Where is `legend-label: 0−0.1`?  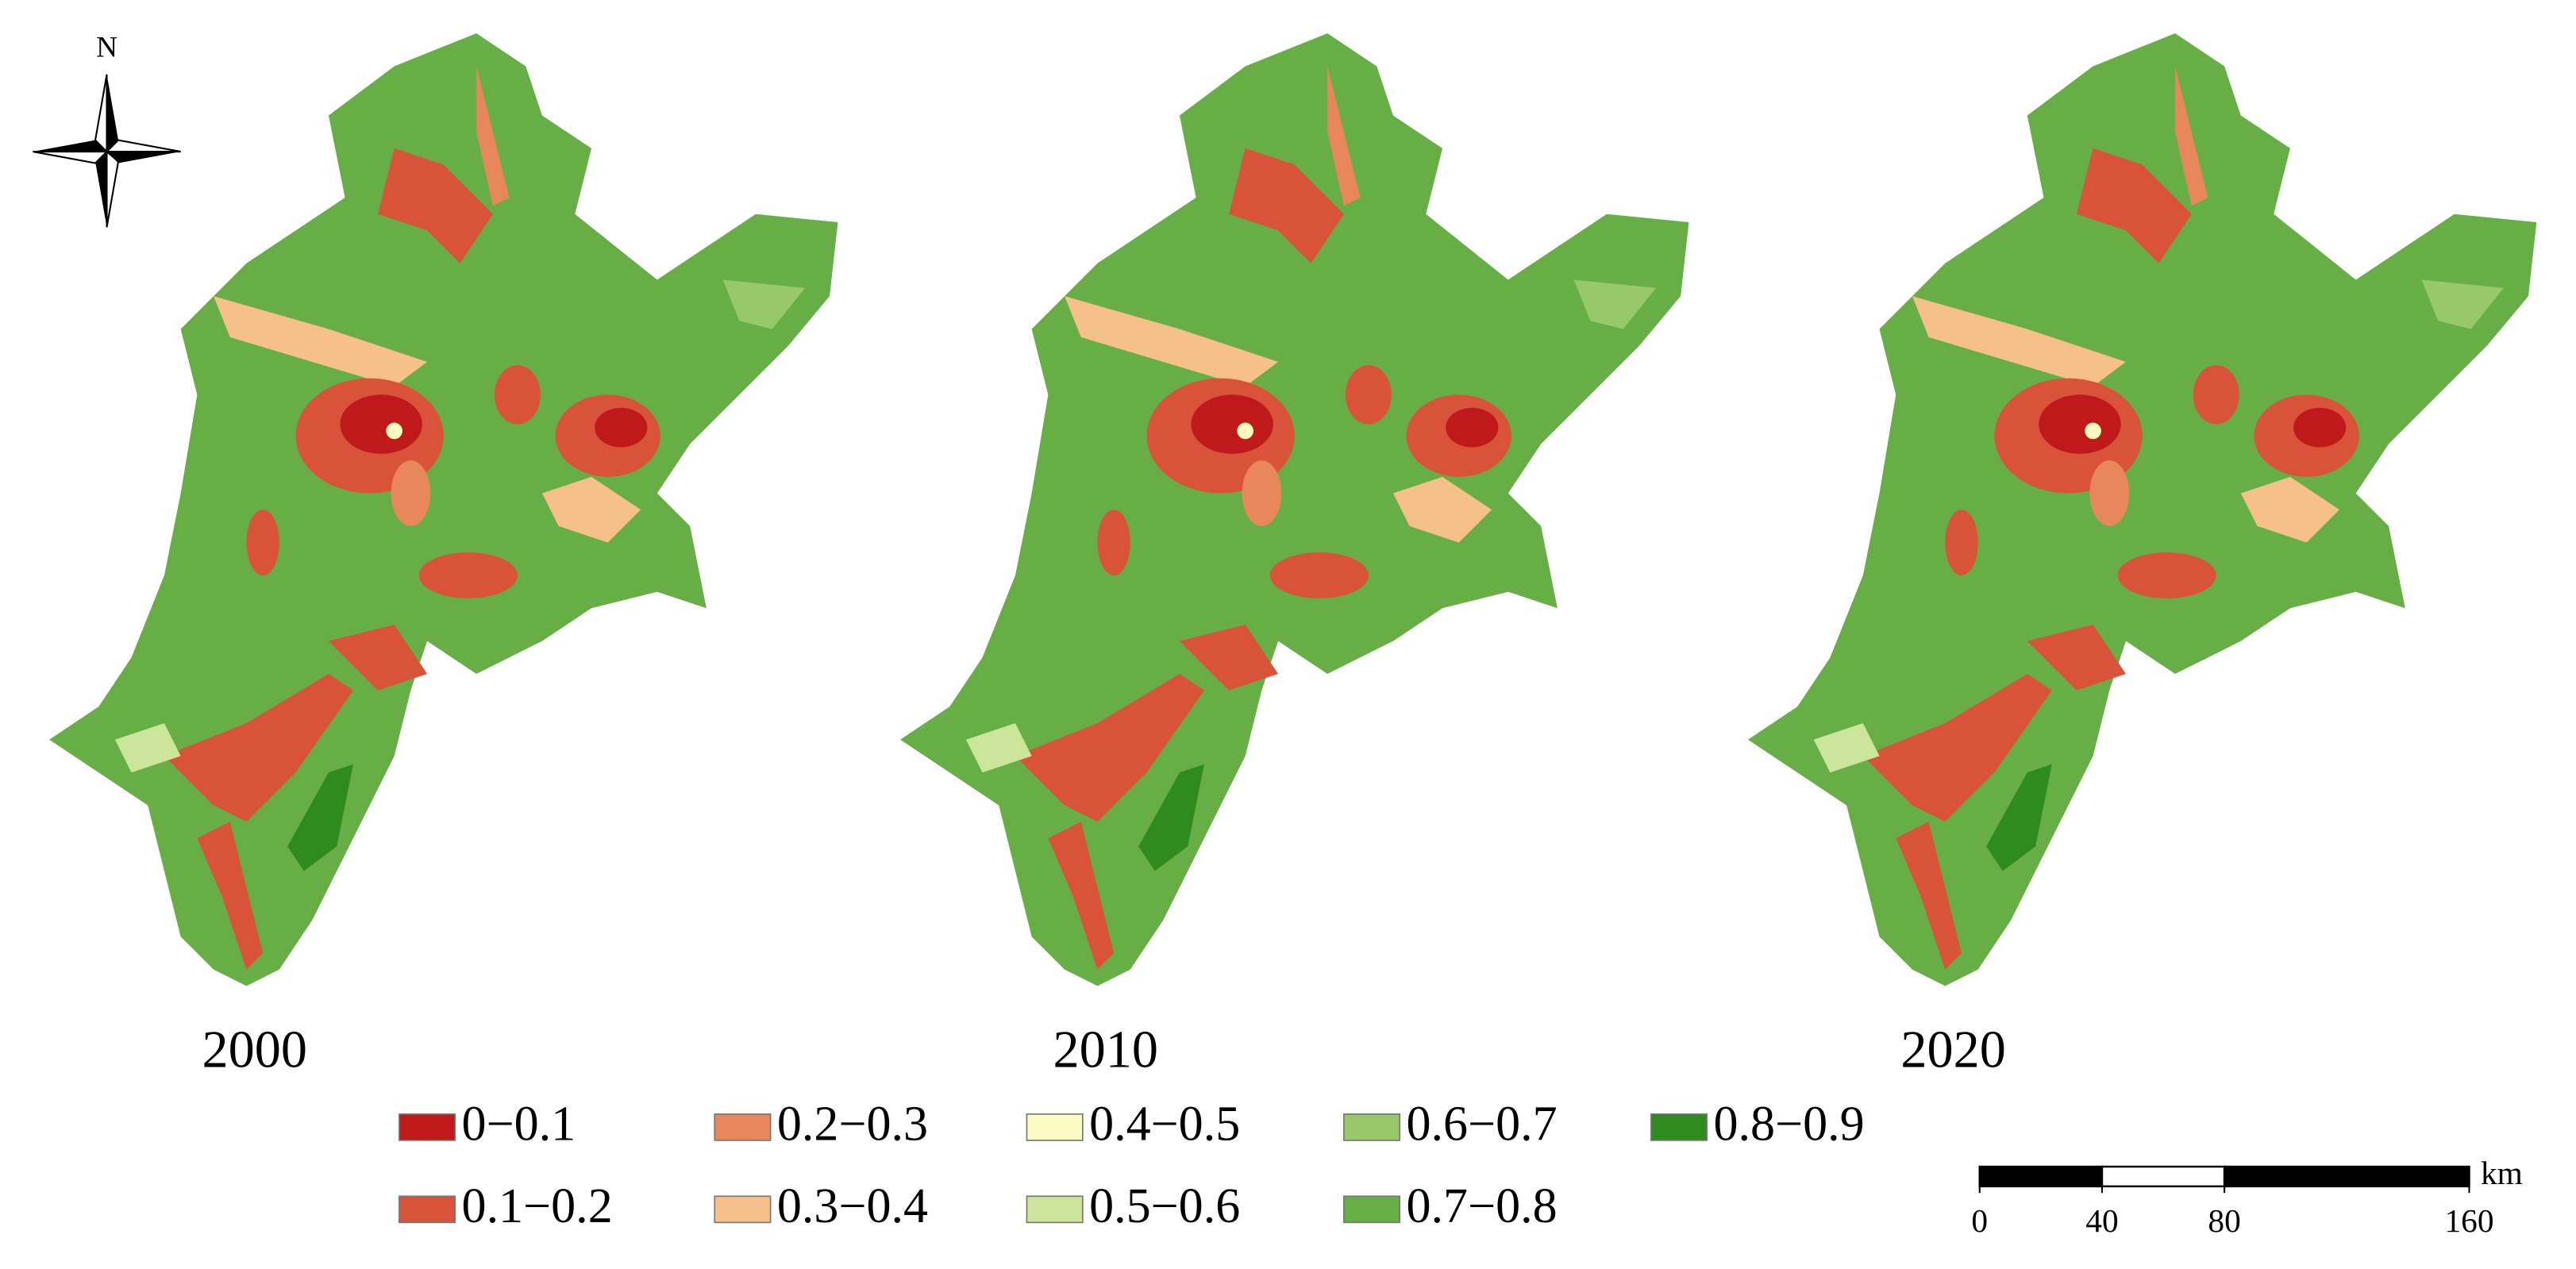
legend-label: 0−0.1 is located at coordinates (519, 1125).